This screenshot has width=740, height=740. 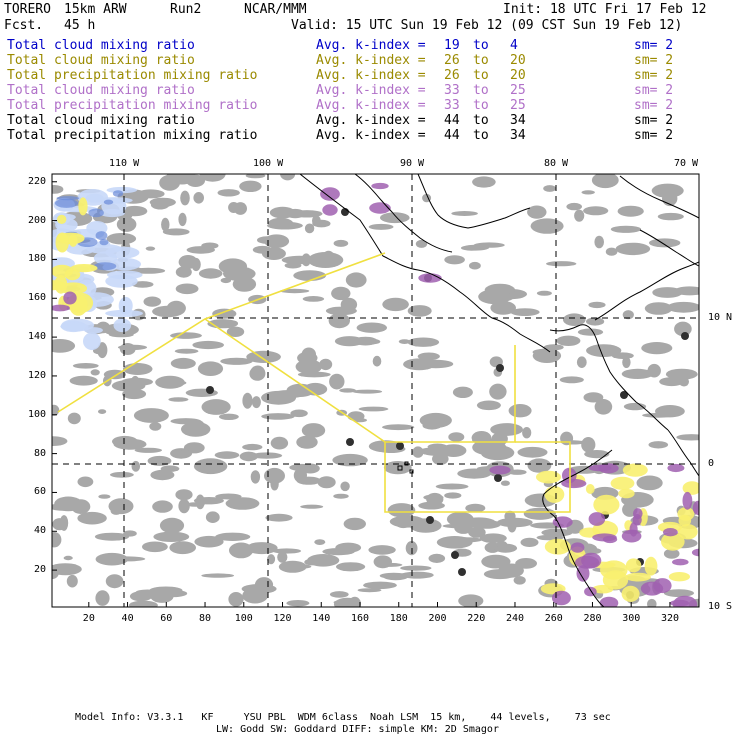 What do you see at coordinates (88, 618) in the screenshot?
I see `x-tick-label: 20` at bounding box center [88, 618].